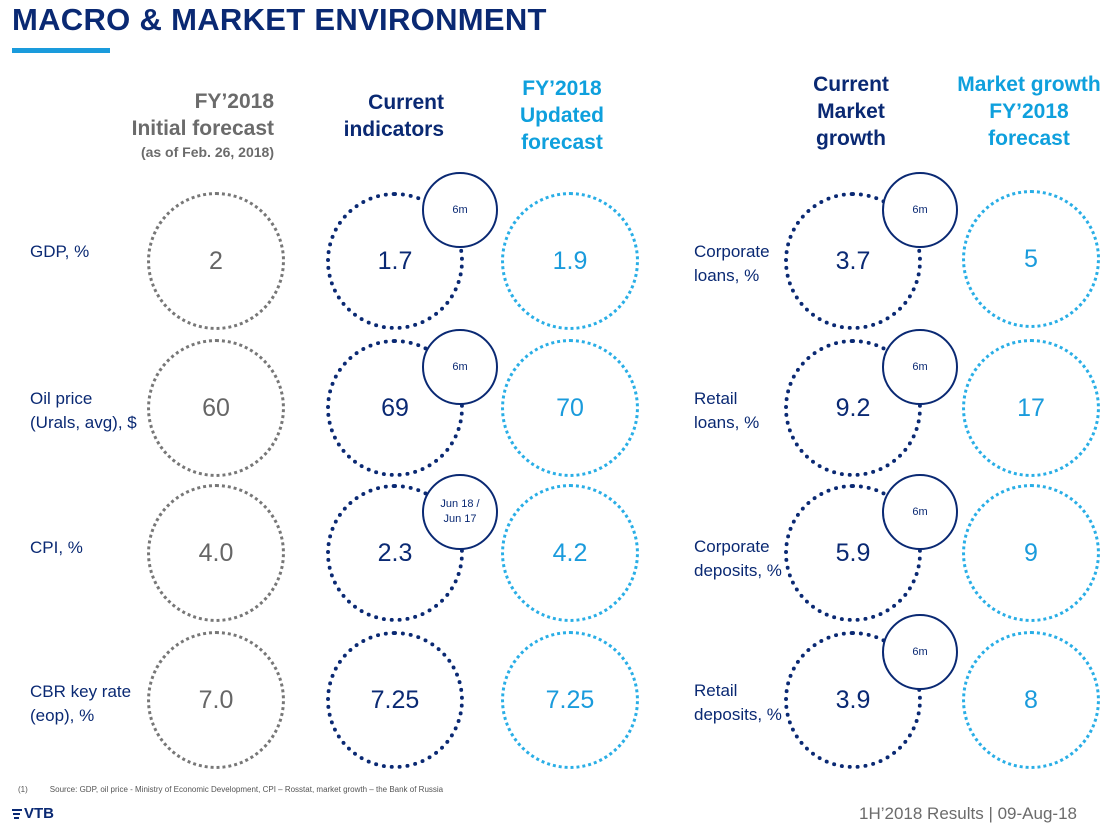 The image size is (1115, 832). Describe the element at coordinates (562, 142) in the screenshot. I see `header-updated-line3: forecast` at that location.